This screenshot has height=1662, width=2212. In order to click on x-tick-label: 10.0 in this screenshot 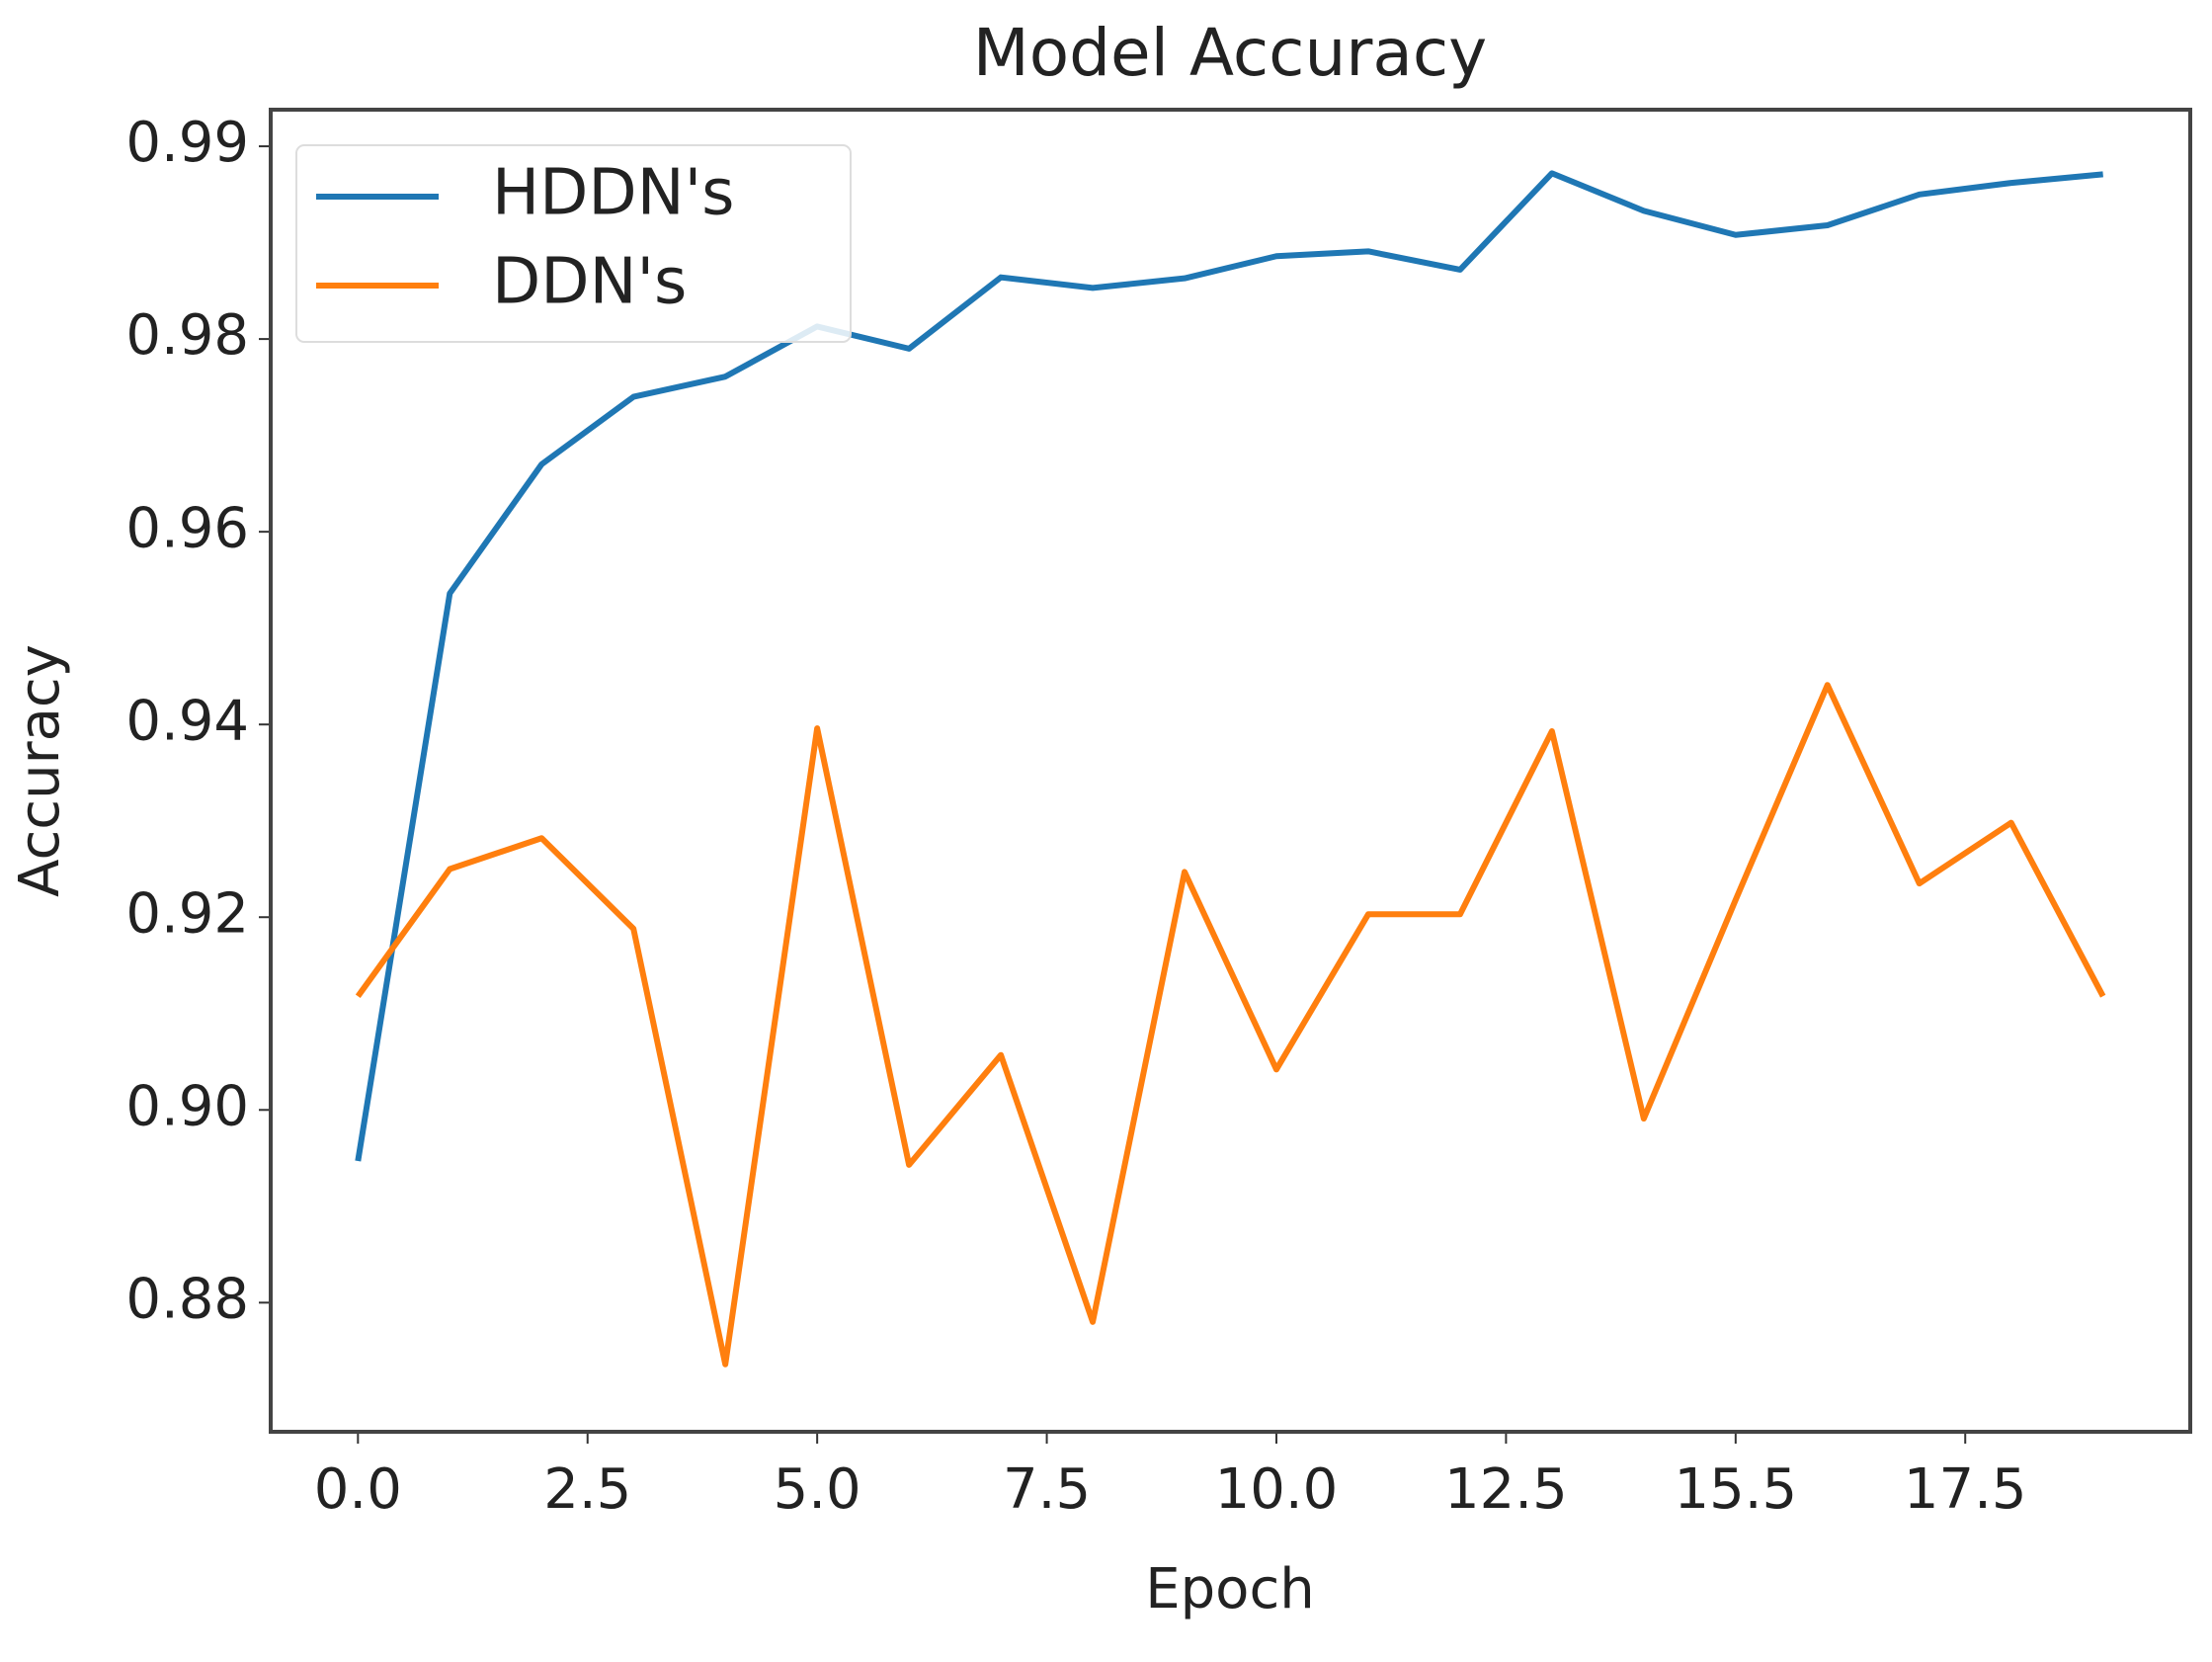, I will do `click(1277, 1489)`.